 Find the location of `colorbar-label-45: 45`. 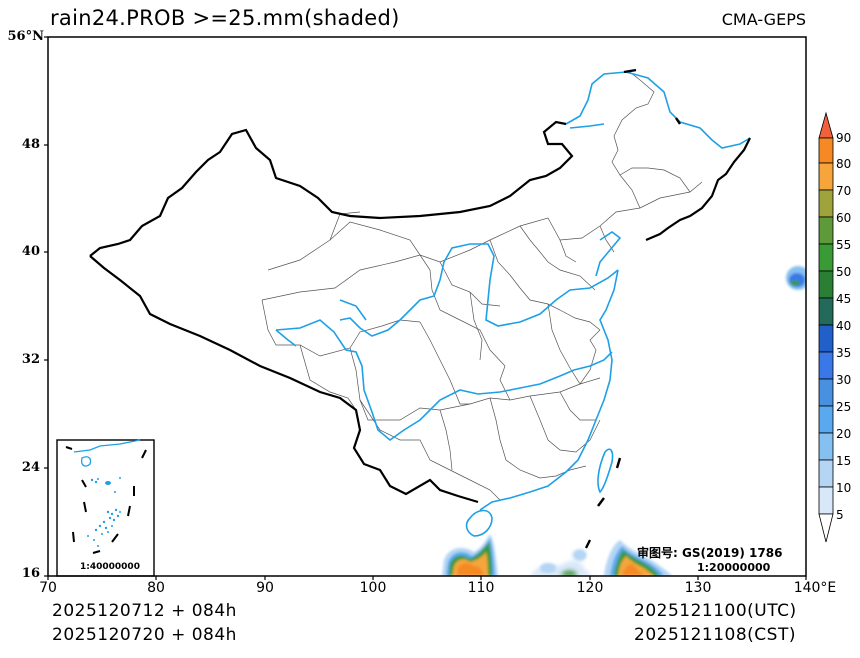

colorbar-label-45: 45 is located at coordinates (844, 299).